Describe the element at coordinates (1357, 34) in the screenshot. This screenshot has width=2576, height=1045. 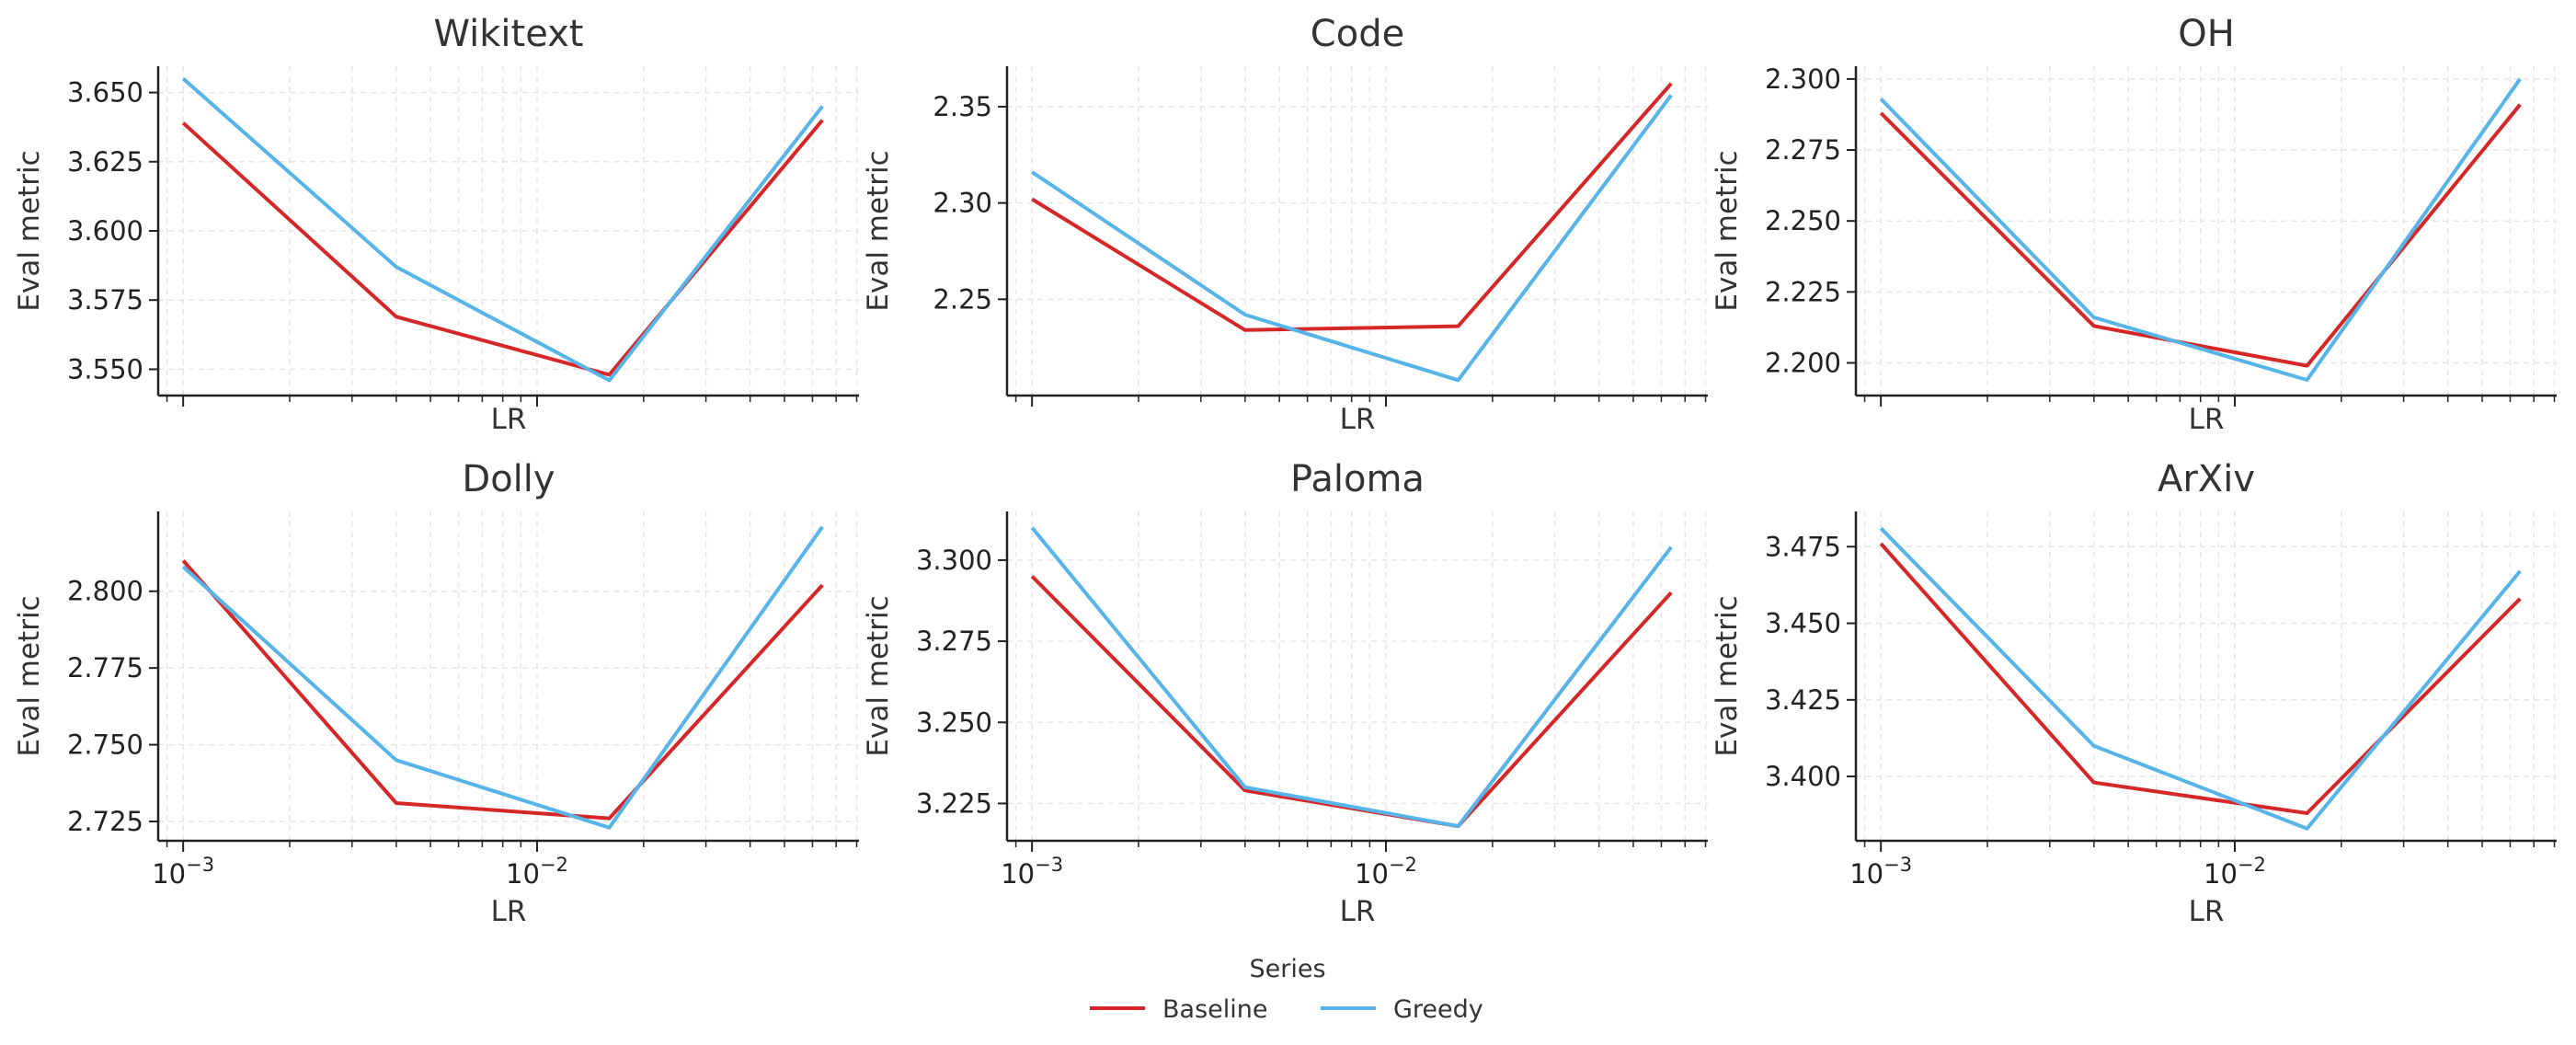
I see `chart-title: Code` at that location.